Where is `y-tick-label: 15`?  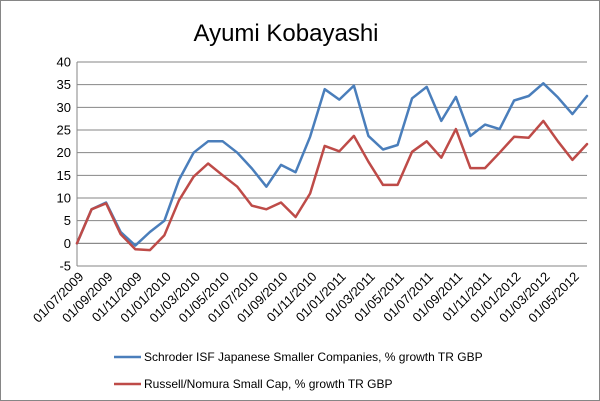
y-tick-label: 15 is located at coordinates (64, 175).